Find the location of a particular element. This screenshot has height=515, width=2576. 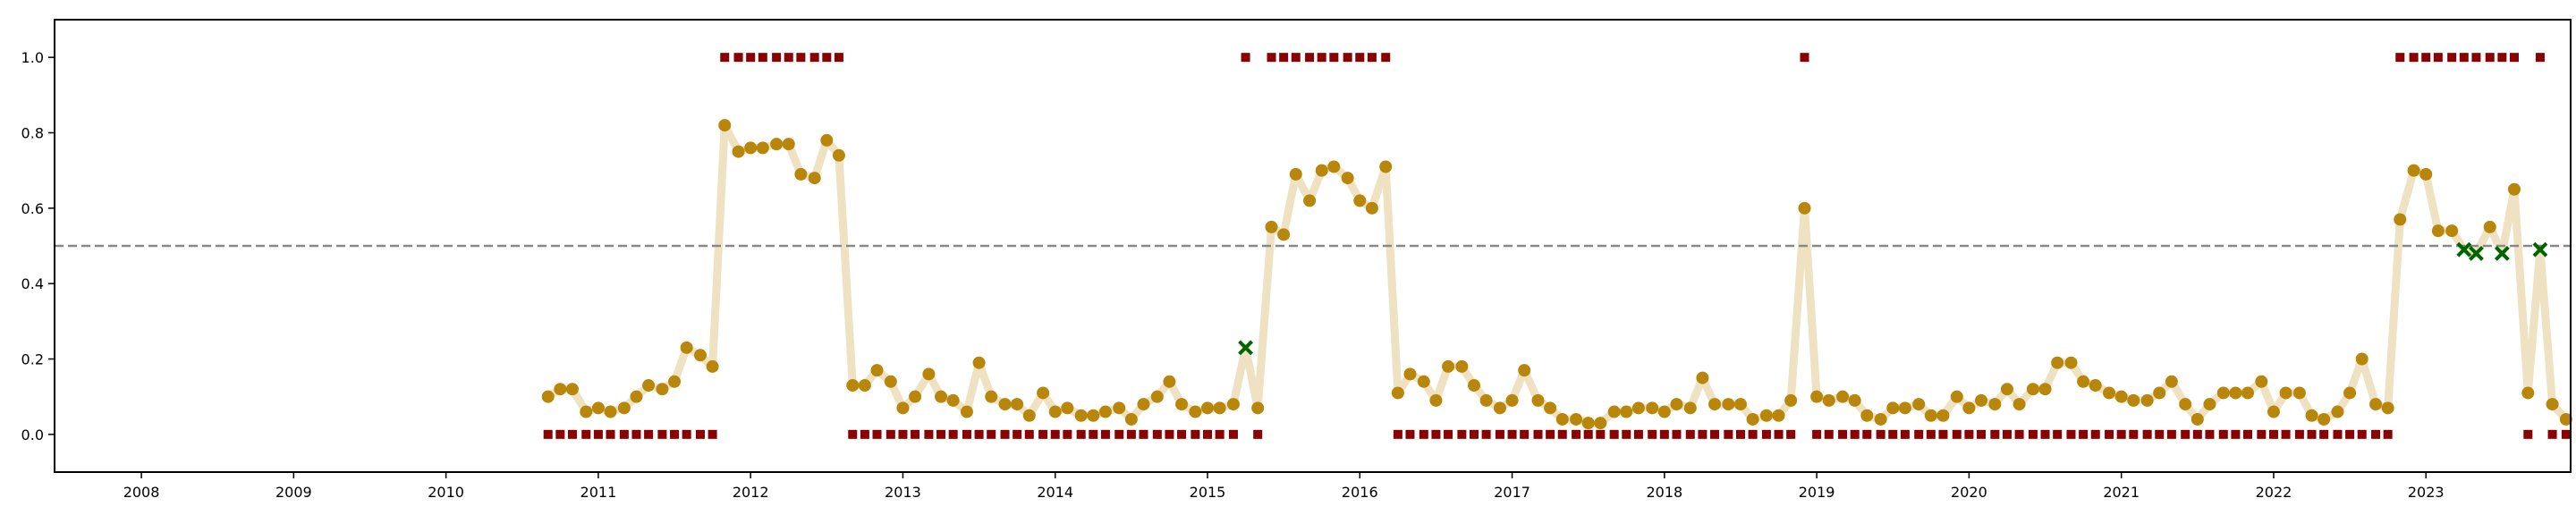

x-tick-label: 2015 is located at coordinates (1208, 492).